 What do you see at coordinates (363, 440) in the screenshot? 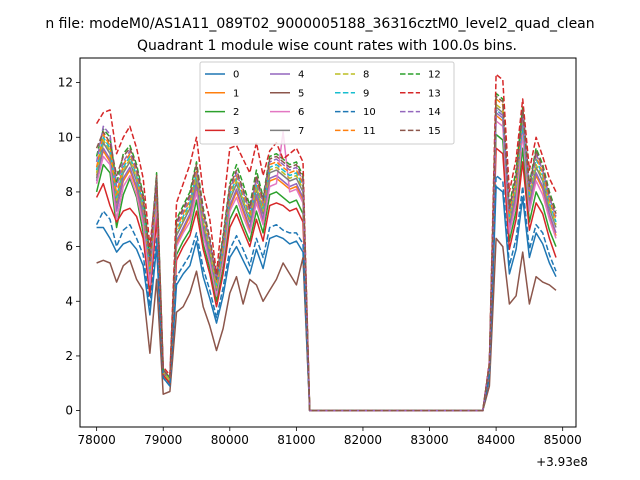
I see `x-tick-label: 82000` at bounding box center [363, 440].